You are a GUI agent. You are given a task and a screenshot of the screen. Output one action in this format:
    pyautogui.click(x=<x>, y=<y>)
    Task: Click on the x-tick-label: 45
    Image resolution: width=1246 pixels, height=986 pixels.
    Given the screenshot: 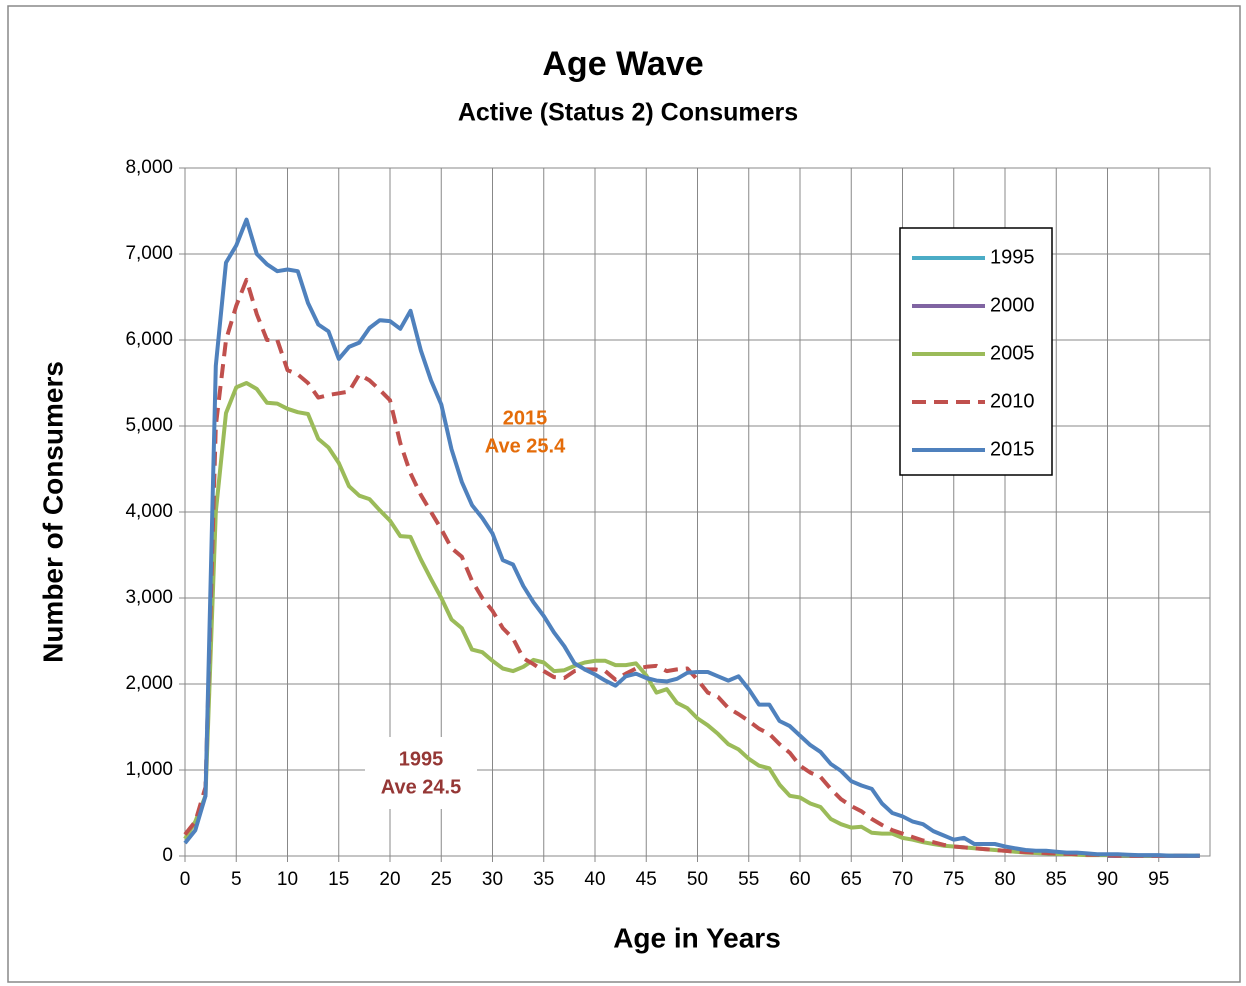 What is the action you would take?
    pyautogui.click(x=646, y=879)
    